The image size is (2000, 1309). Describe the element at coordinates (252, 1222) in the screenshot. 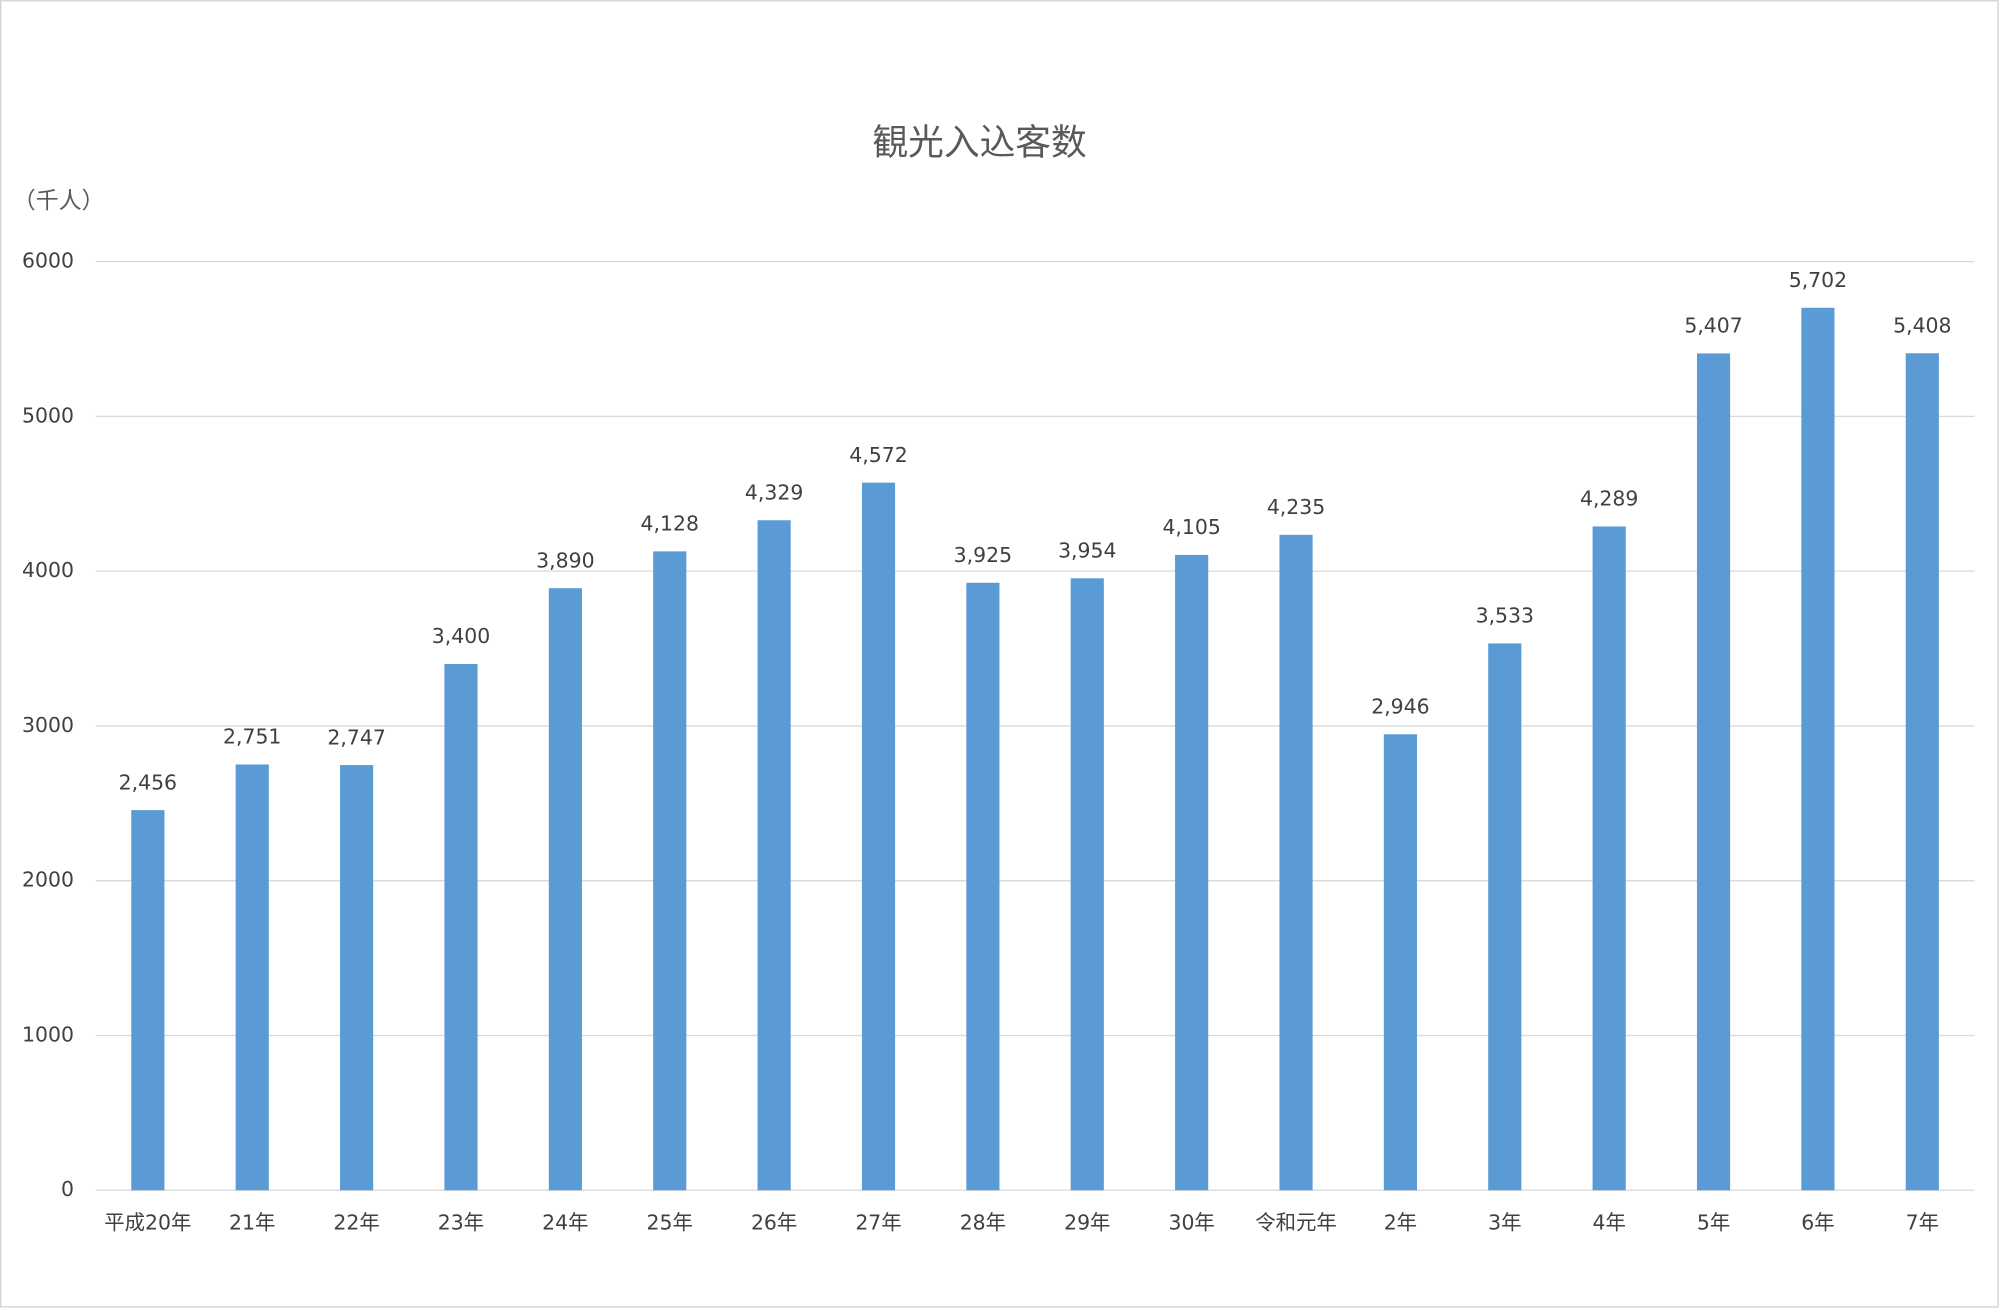

I see `x-tick-label: 21年` at that location.